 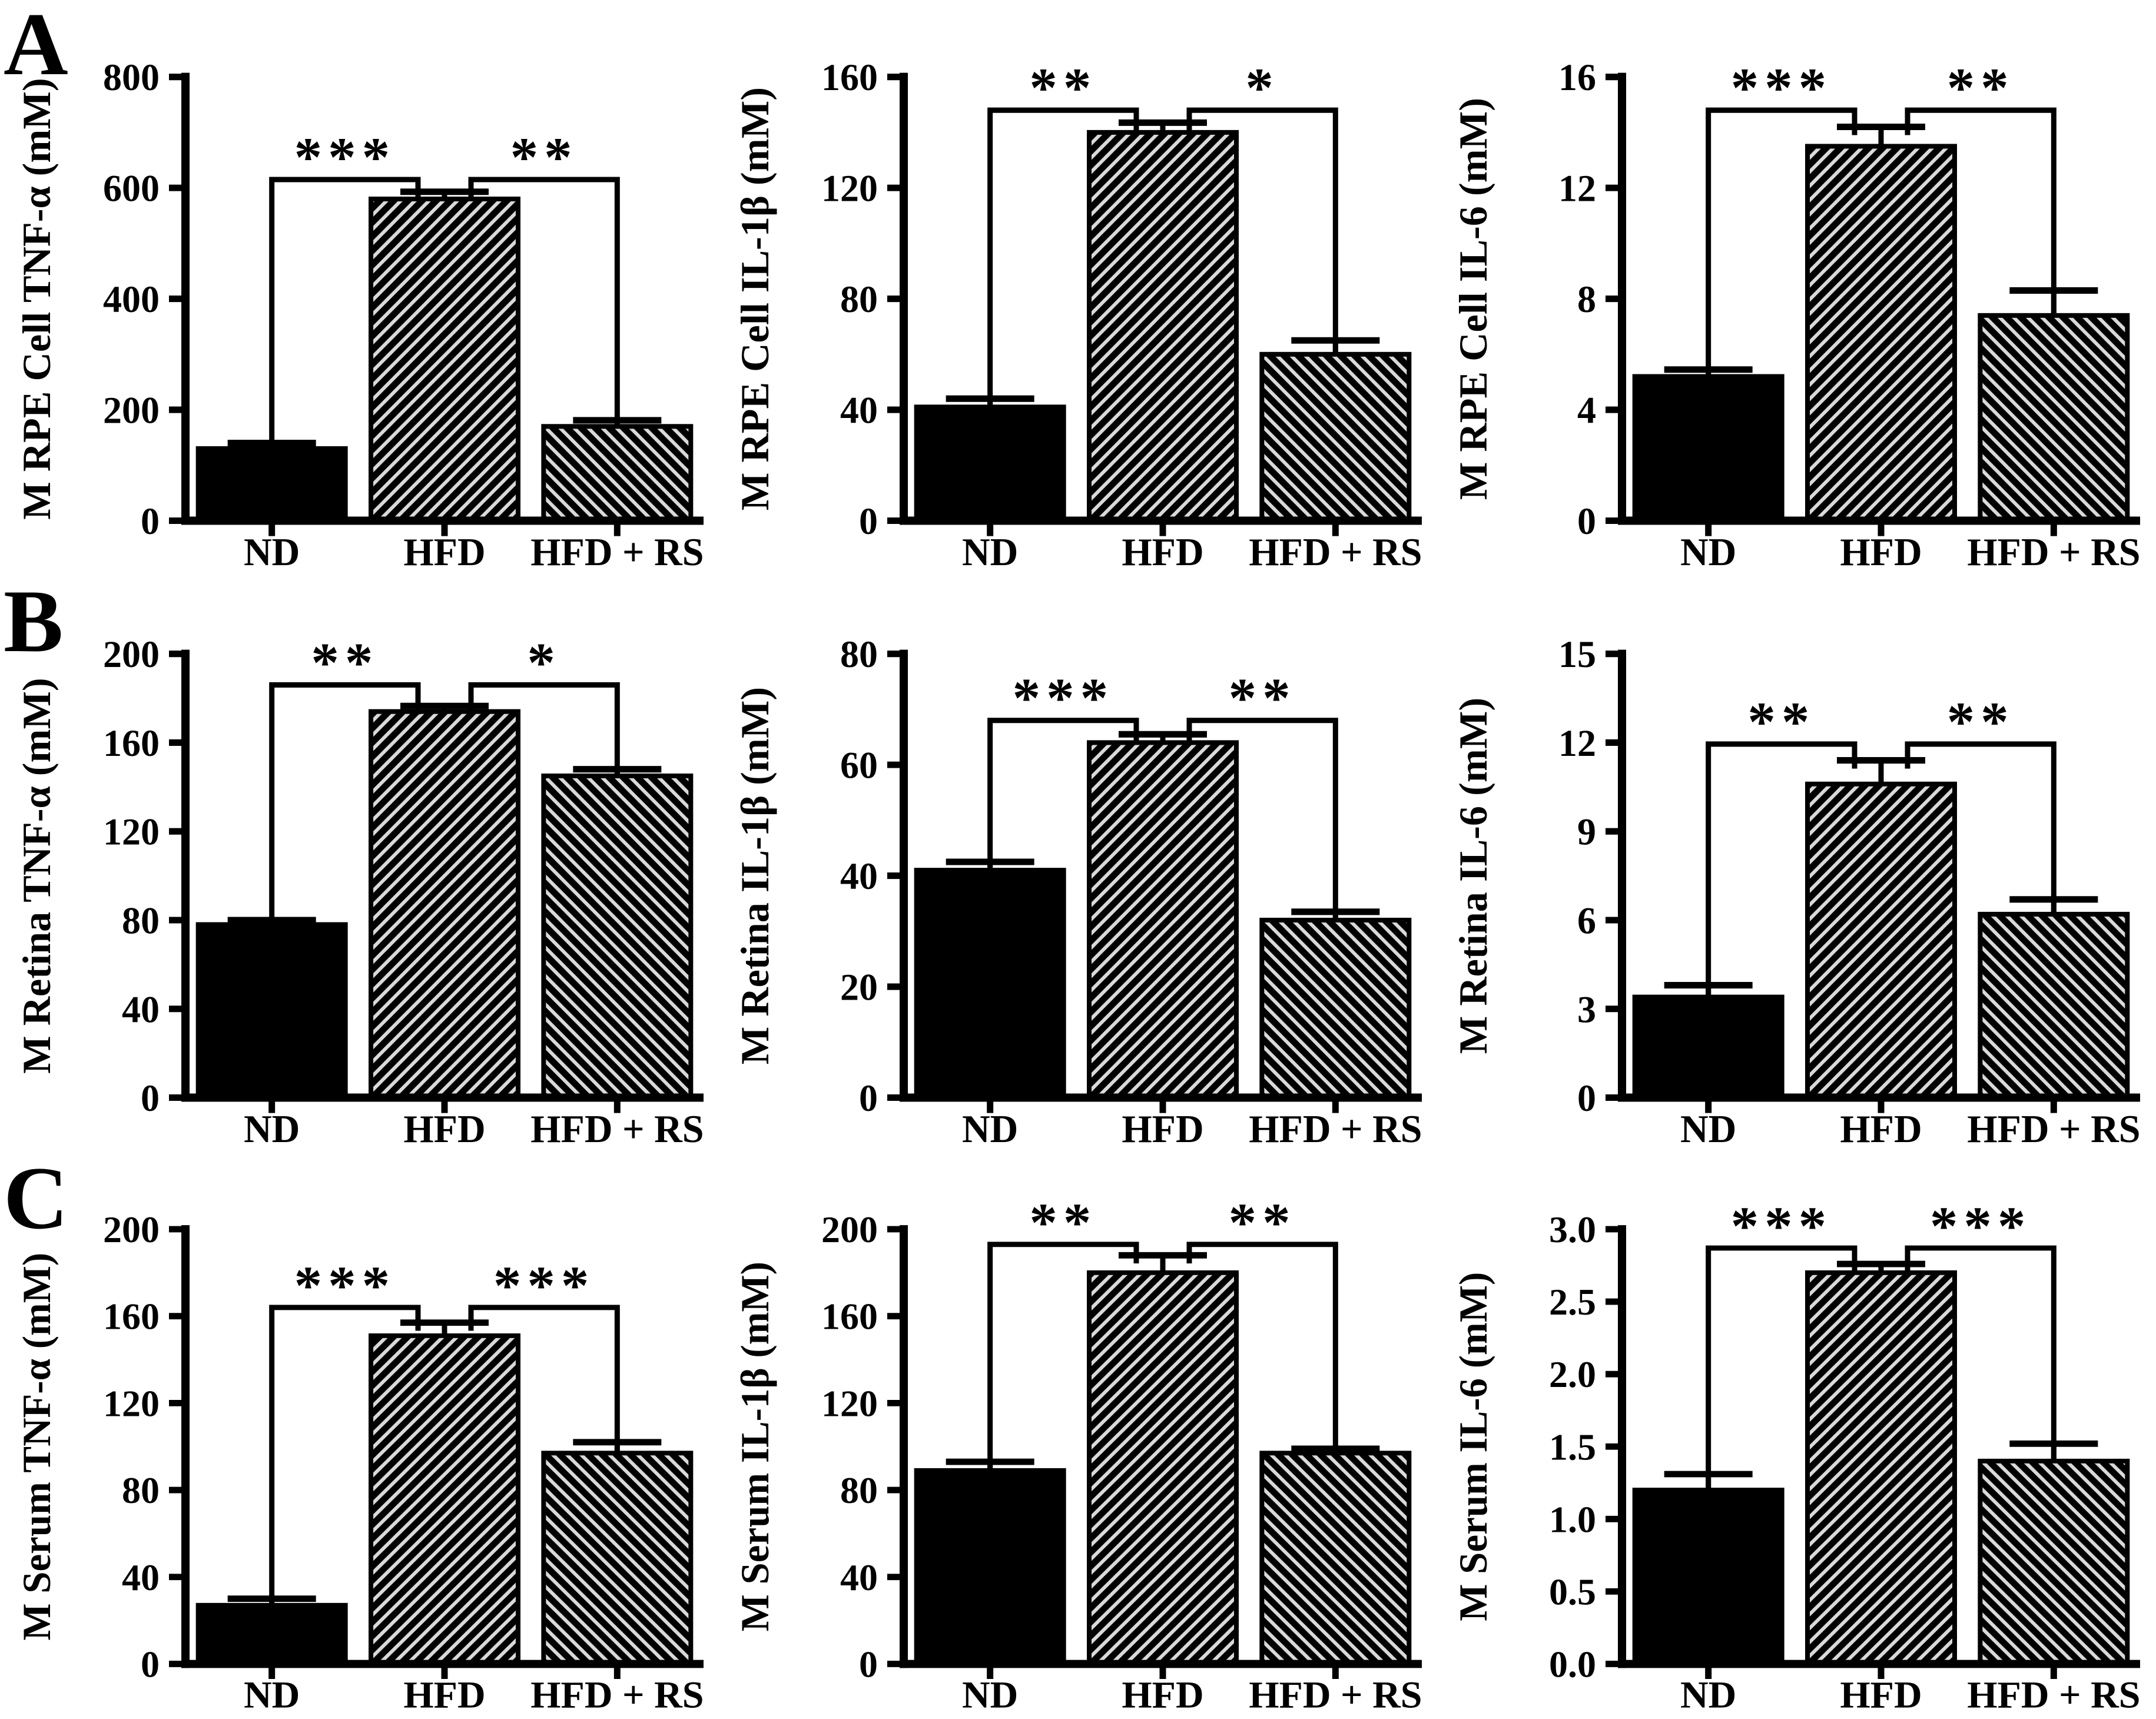 What do you see at coordinates (1572, 1302) in the screenshot?
I see `y-tick-label: 2.5` at bounding box center [1572, 1302].